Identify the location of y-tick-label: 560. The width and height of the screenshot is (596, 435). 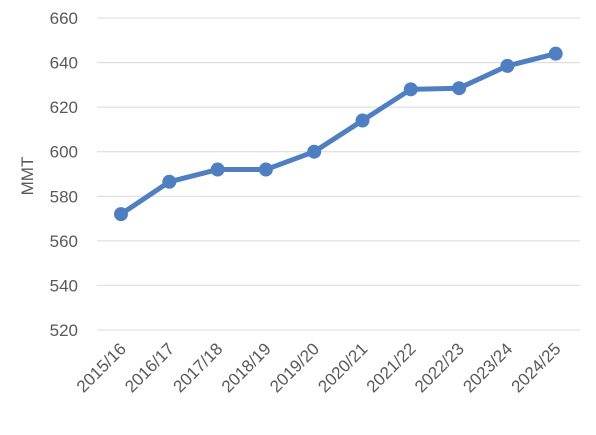
(64, 241).